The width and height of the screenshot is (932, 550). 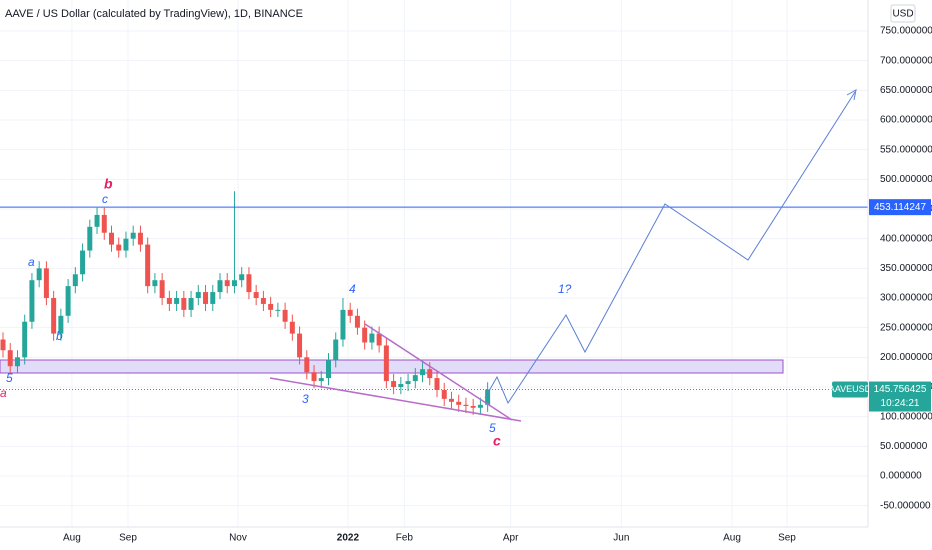 I want to click on hline-price-box, so click(x=900, y=207).